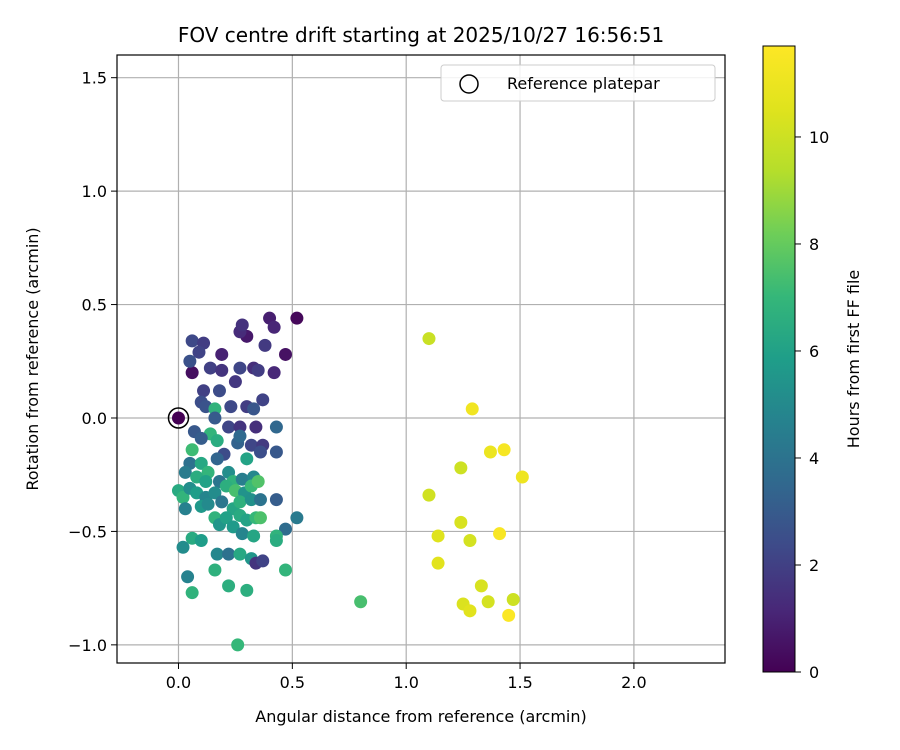 This screenshot has width=900, height=750. I want to click on y-axis-ticks: −1.0 −0.5 0.0 0.5 1.0 1.5, so click(92, 362).